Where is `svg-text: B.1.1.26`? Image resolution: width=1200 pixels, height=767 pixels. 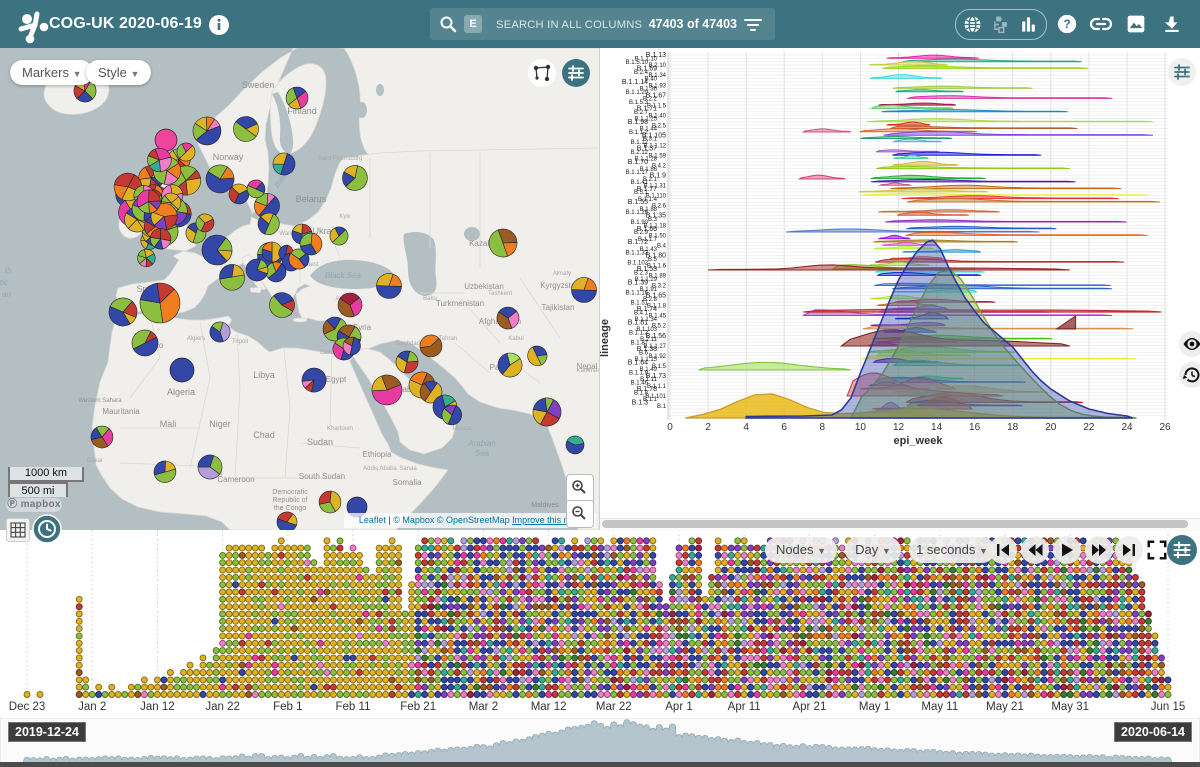 svg-text: B.1.1.26 is located at coordinates (637, 213).